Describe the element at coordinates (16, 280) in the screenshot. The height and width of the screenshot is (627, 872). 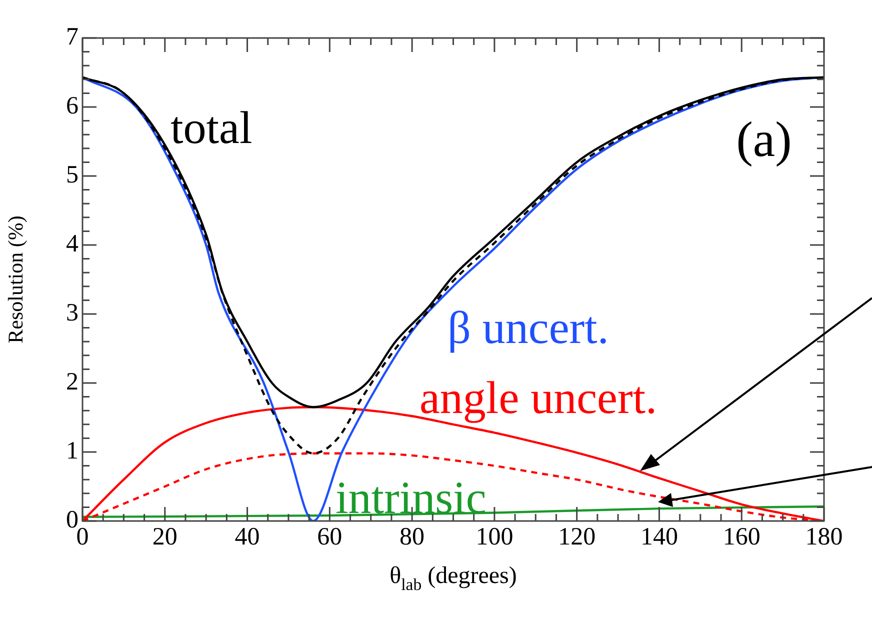
I see `y-axis-title: Resolution (%)` at that location.